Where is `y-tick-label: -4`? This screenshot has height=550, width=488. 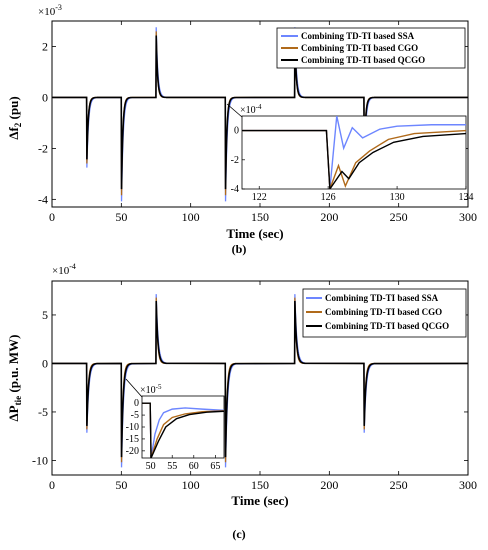 y-tick-label: -4 is located at coordinates (43, 199).